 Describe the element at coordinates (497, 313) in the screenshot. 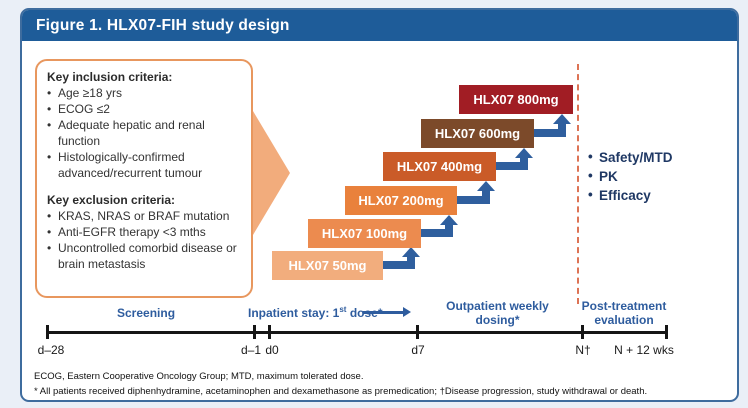

I see `phase-outpatient: Outpatient weekly dosing*` at that location.